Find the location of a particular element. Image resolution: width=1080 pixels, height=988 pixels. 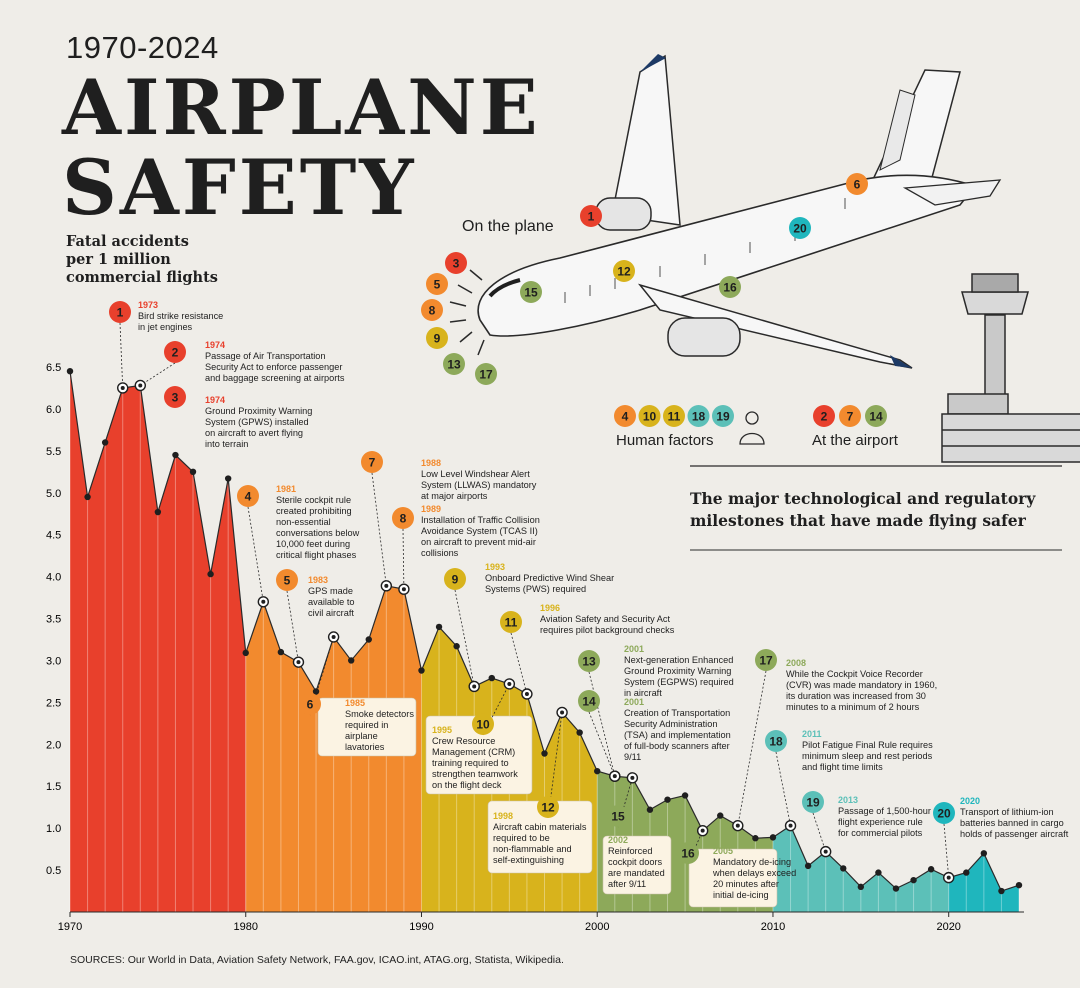

plane-marker-number: 15 is located at coordinates (531, 293).